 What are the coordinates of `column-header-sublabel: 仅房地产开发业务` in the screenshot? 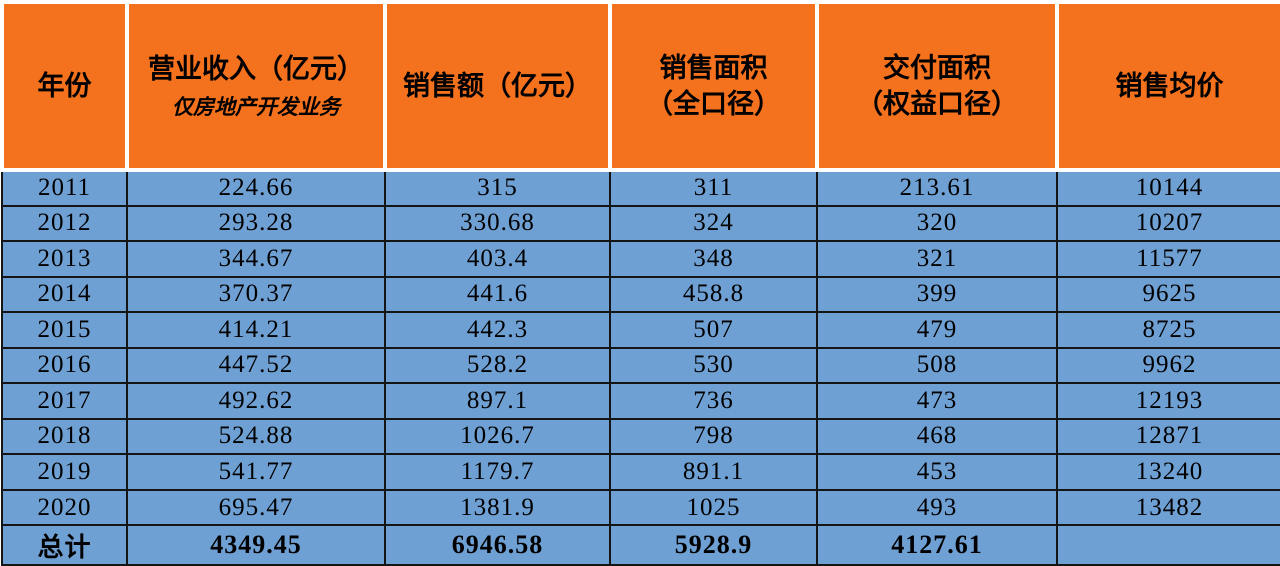 It's located at (256, 106).